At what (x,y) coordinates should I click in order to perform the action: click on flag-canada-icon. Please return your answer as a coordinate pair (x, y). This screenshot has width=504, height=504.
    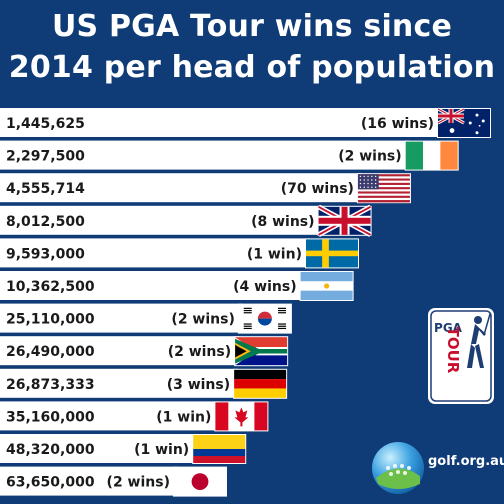
    Looking at the image, I should click on (241, 416).